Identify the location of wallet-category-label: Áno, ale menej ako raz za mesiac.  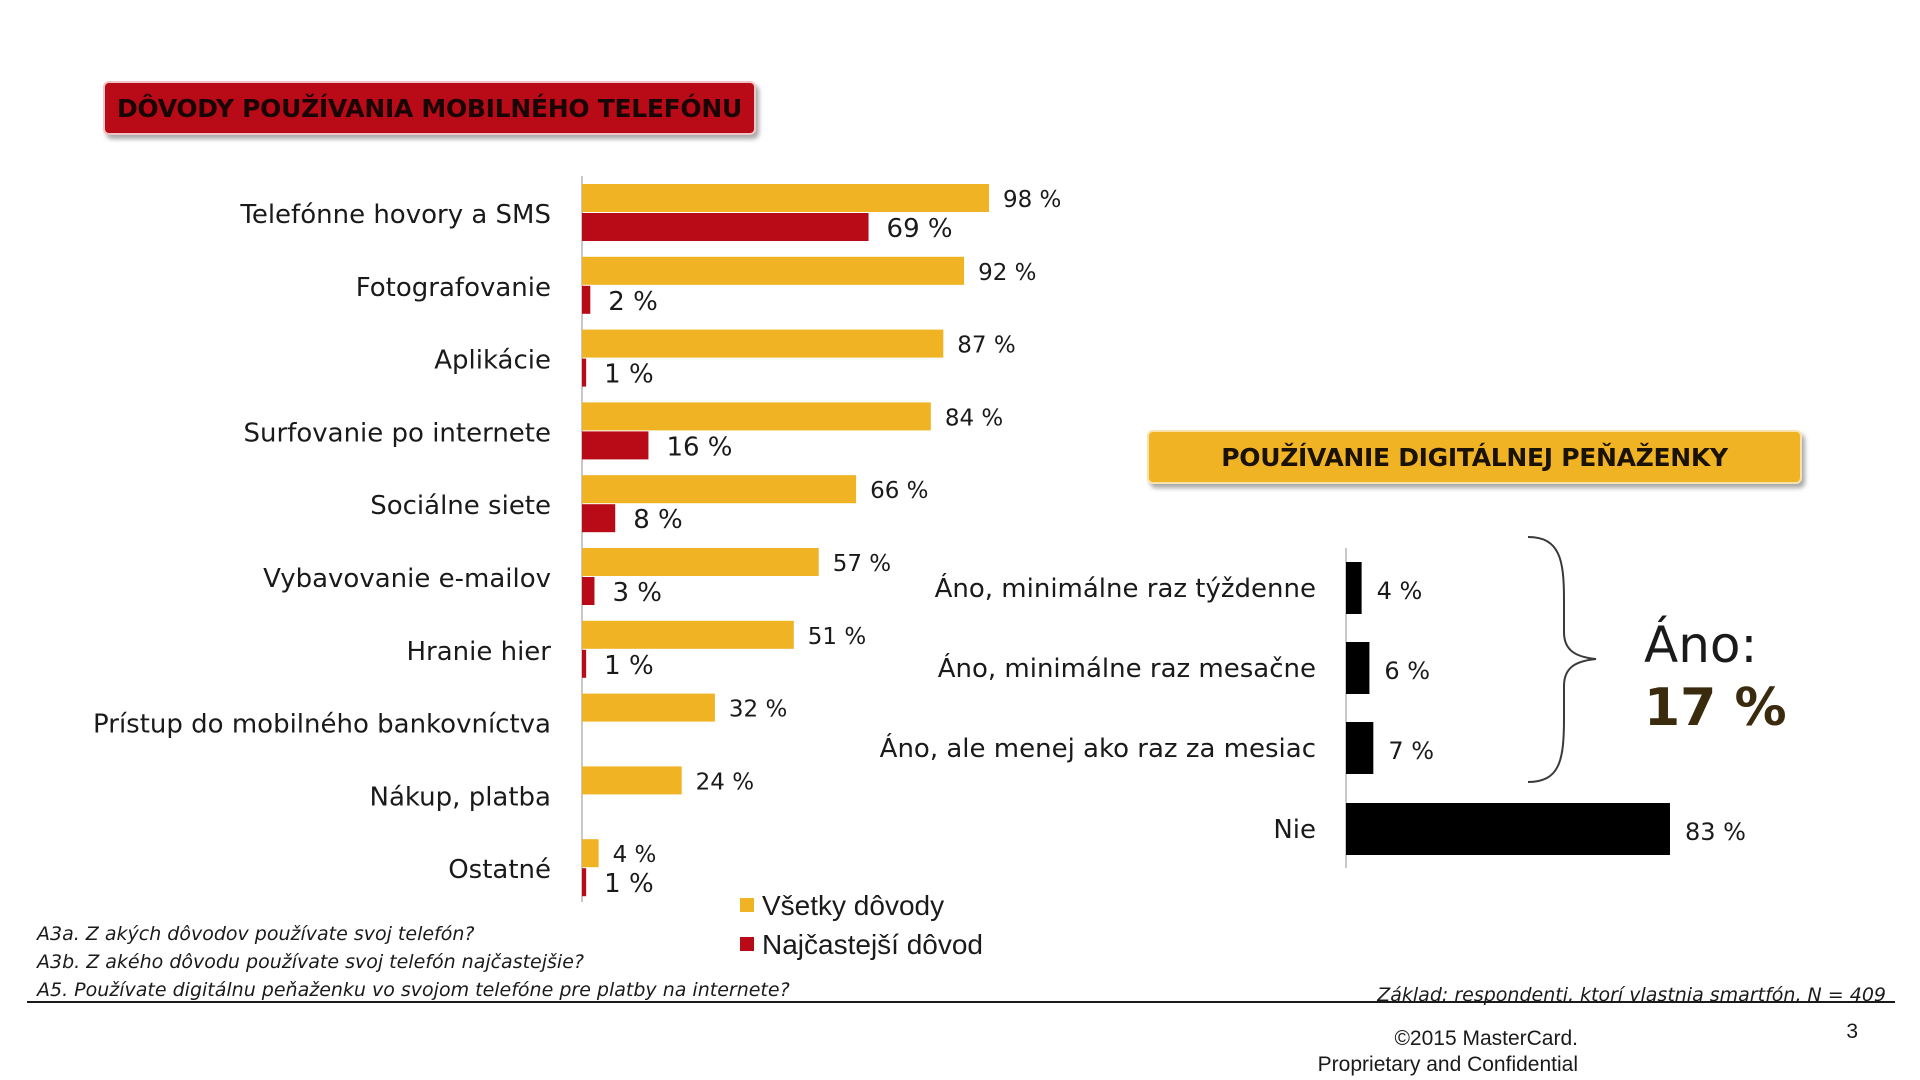
(1098, 748).